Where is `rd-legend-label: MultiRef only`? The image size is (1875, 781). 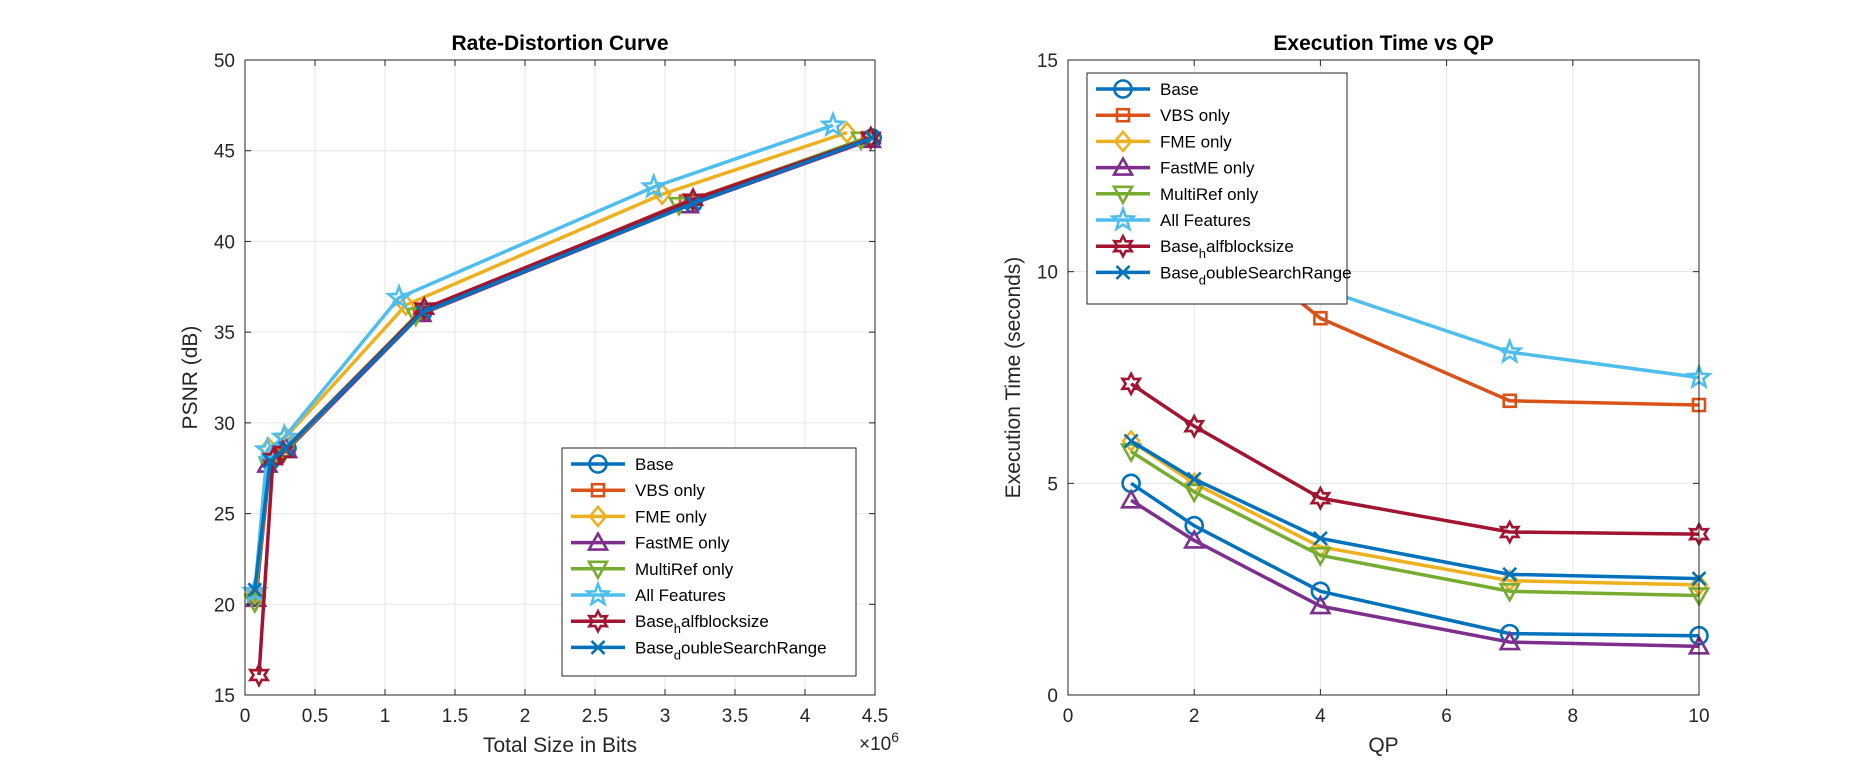 rd-legend-label: MultiRef only is located at coordinates (684, 569).